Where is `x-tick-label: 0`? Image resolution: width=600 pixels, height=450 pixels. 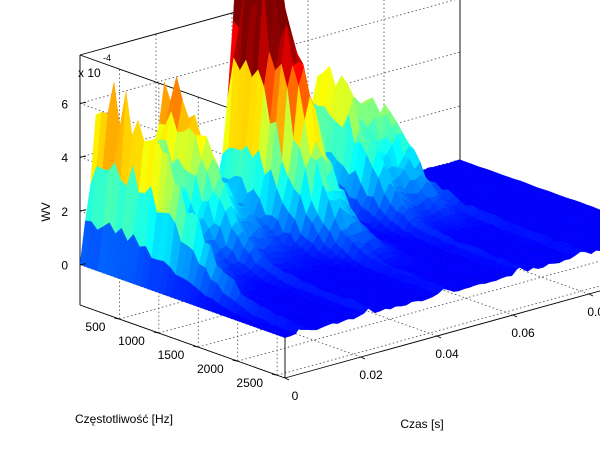 x-tick-label: 0 is located at coordinates (295, 396).